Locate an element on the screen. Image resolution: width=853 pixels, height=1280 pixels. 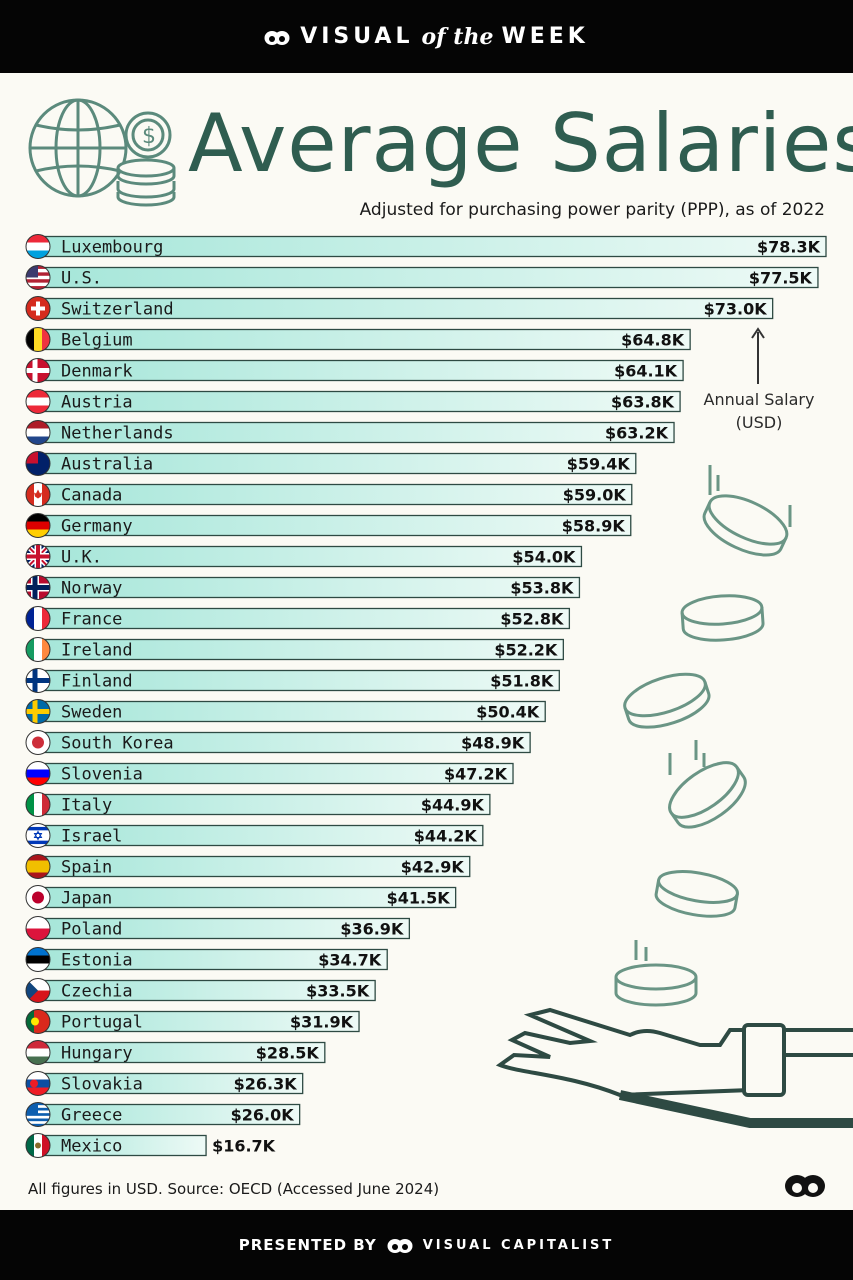
bar-category-label: Italy is located at coordinates (86, 806).